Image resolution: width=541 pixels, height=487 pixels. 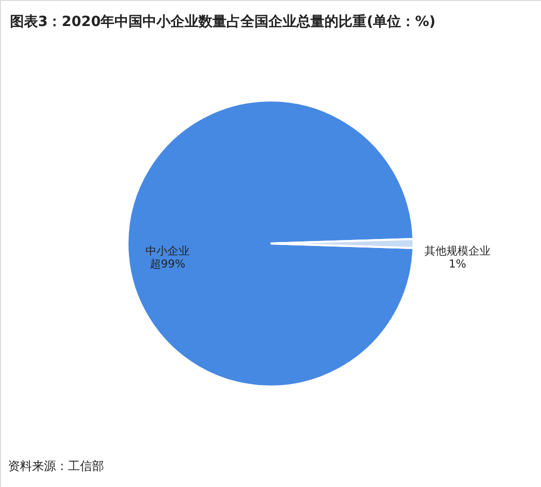 I want to click on slice-label: 中小企业, so click(x=168, y=251).